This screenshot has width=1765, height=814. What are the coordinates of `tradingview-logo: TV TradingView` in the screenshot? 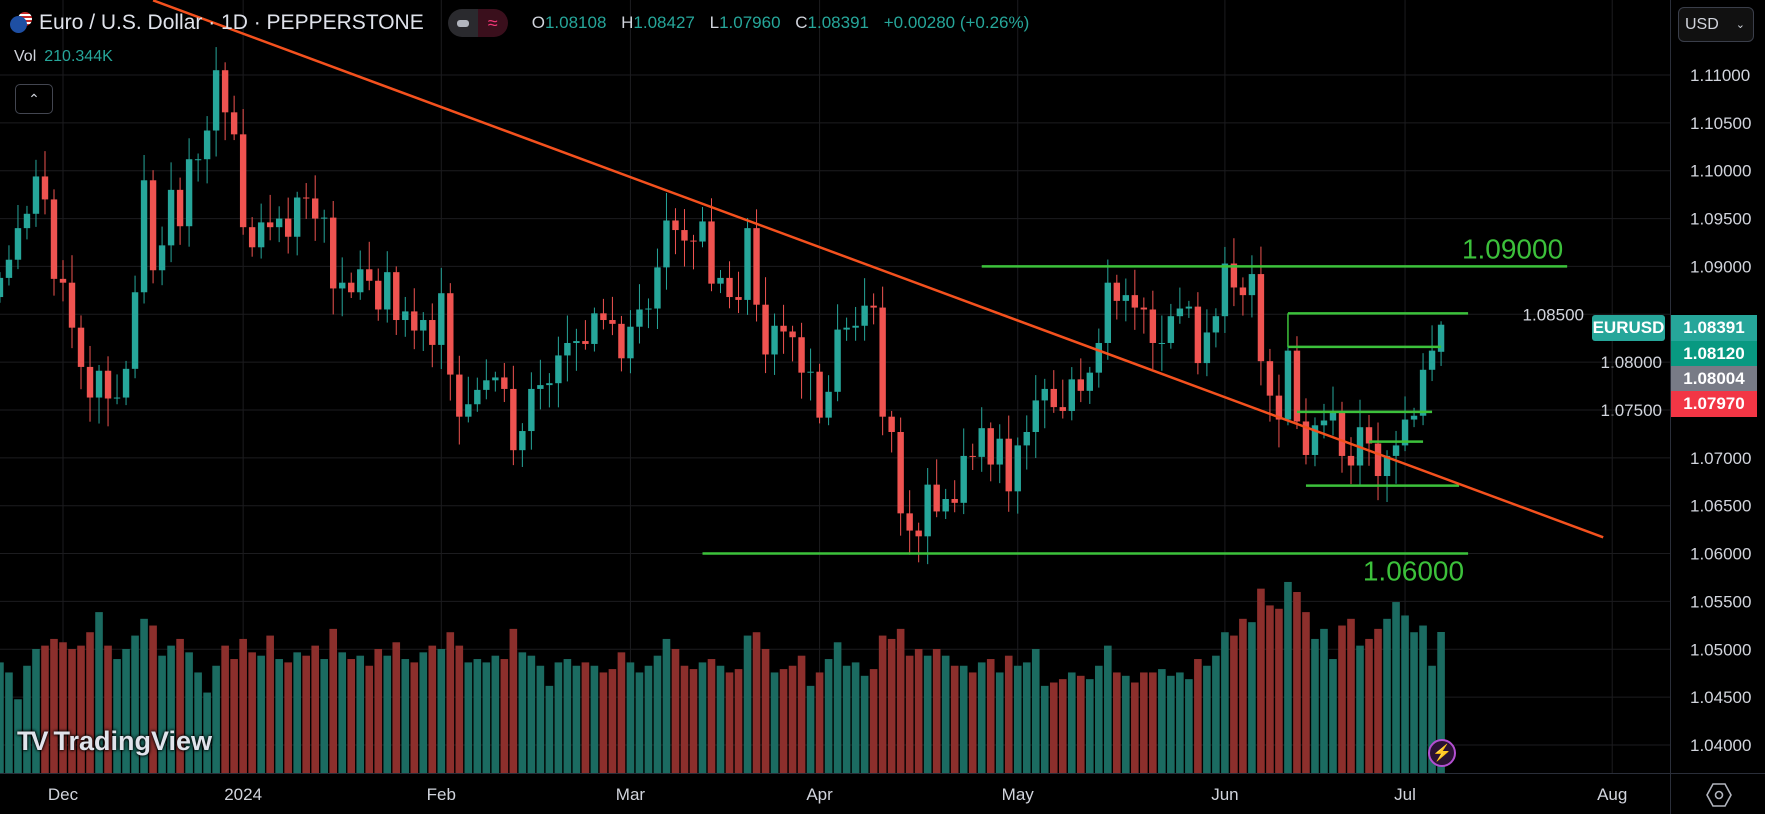 It's located at (114, 741).